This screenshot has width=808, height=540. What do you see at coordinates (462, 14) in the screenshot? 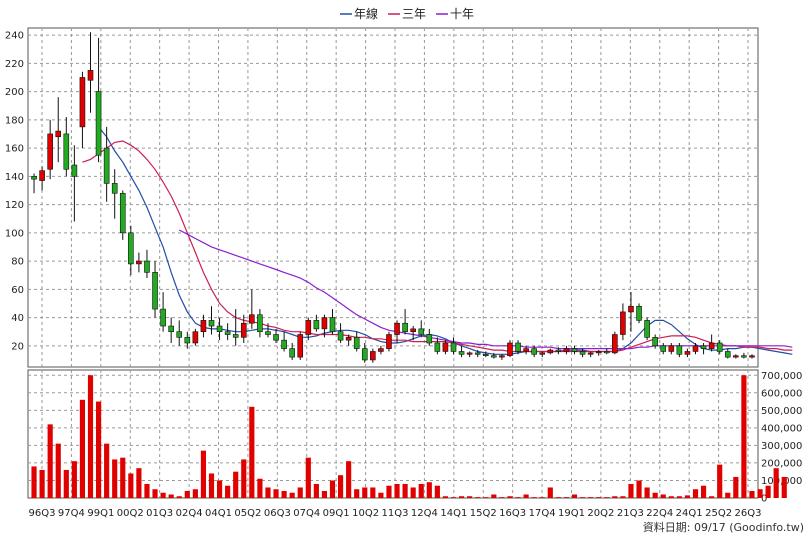
I see `legend-label-ten-year: 十年` at bounding box center [462, 14].